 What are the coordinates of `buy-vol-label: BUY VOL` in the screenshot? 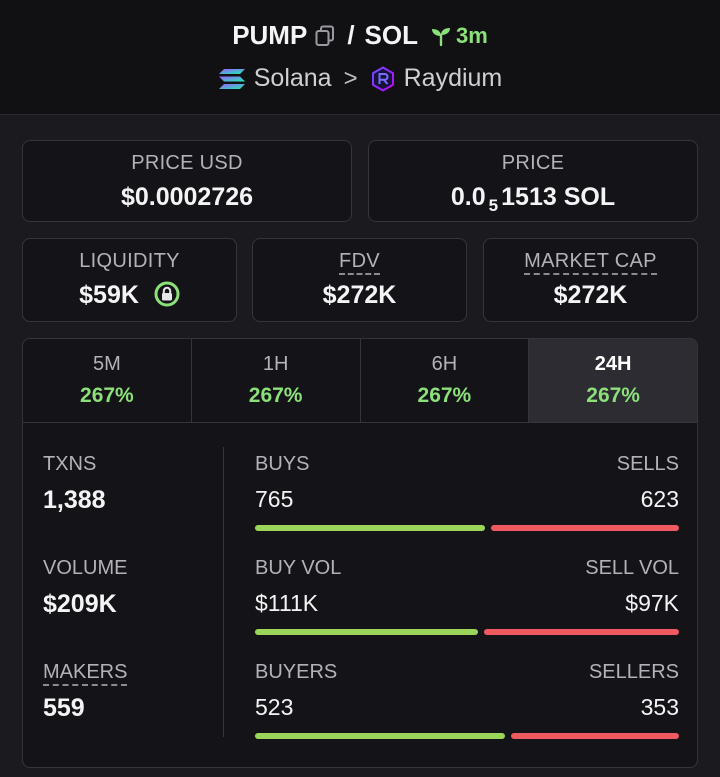 It's located at (298, 568).